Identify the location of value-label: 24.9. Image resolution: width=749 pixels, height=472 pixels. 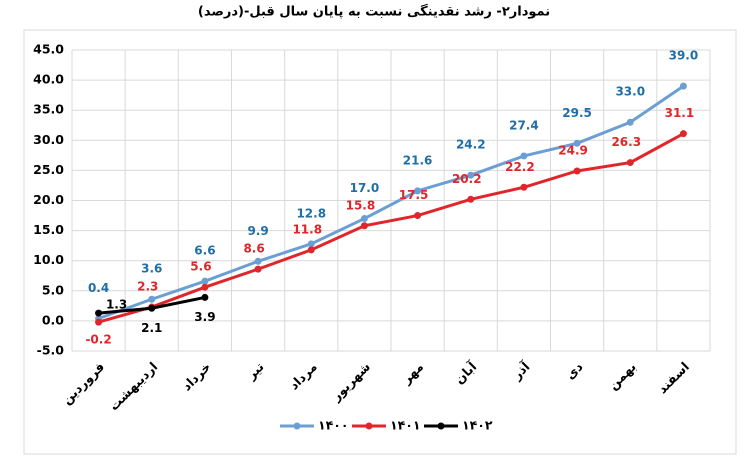
(573, 151).